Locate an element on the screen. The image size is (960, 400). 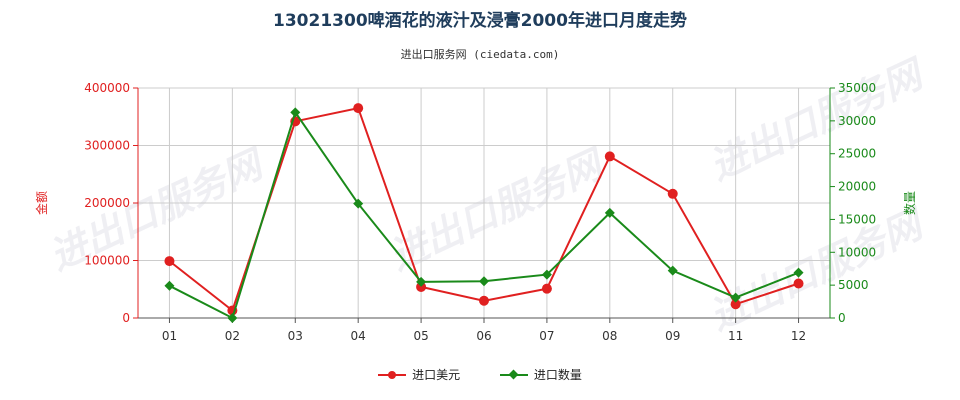
y-left-tick-label: 300000 is located at coordinates (107, 146).